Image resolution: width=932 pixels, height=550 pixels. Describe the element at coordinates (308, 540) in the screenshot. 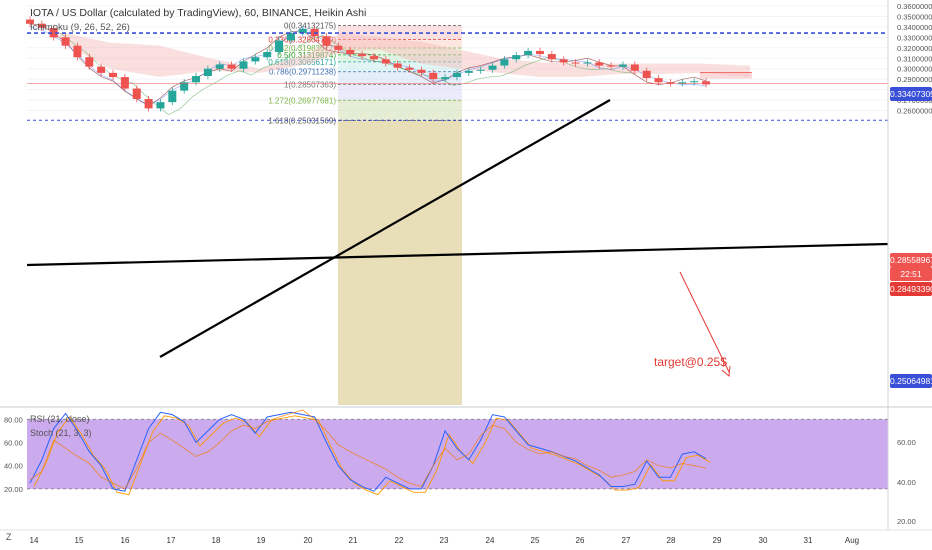

I see `date-tick-label: 20` at that location.